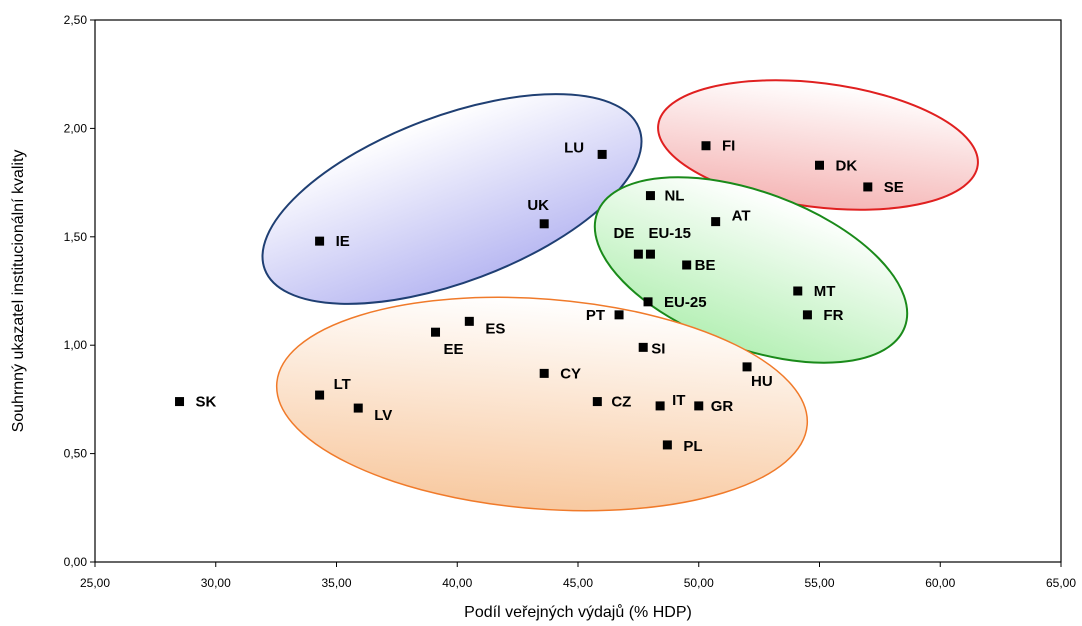  Describe the element at coordinates (436, 332) in the screenshot. I see `data-point-ee` at that location.